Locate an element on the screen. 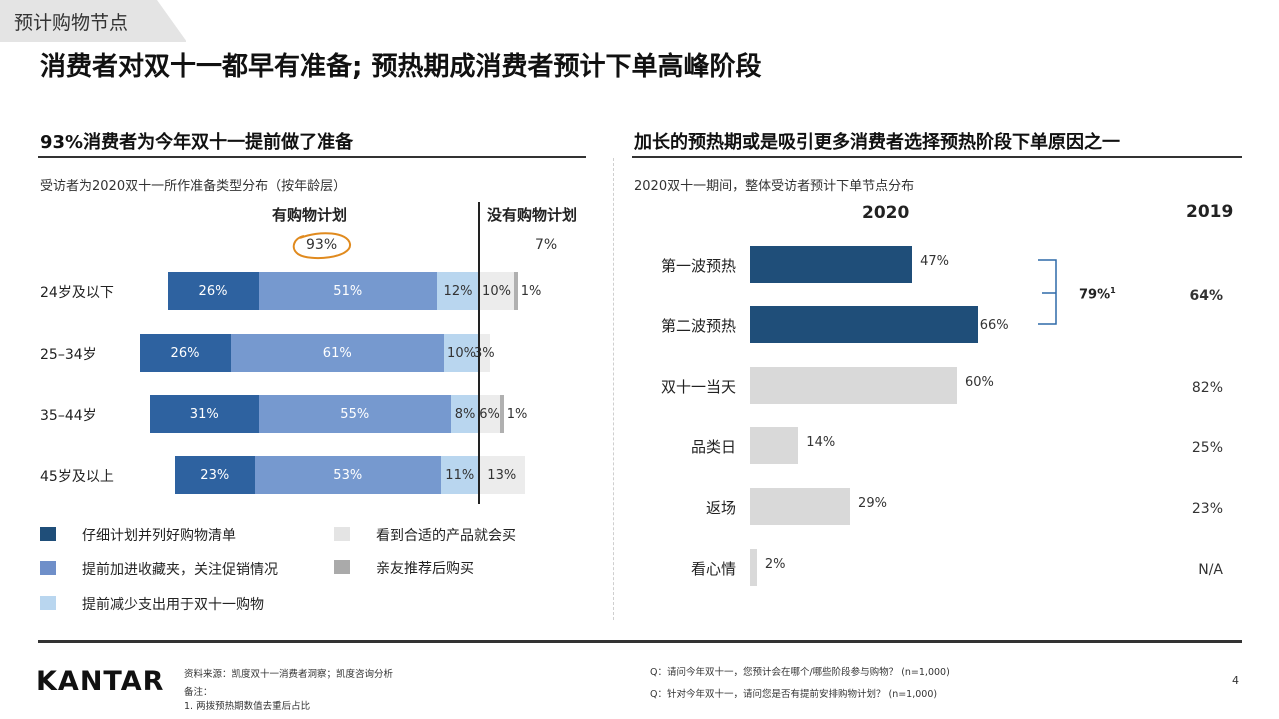 The width and height of the screenshot is (1279, 719). bar-value-label: 2% is located at coordinates (775, 564).